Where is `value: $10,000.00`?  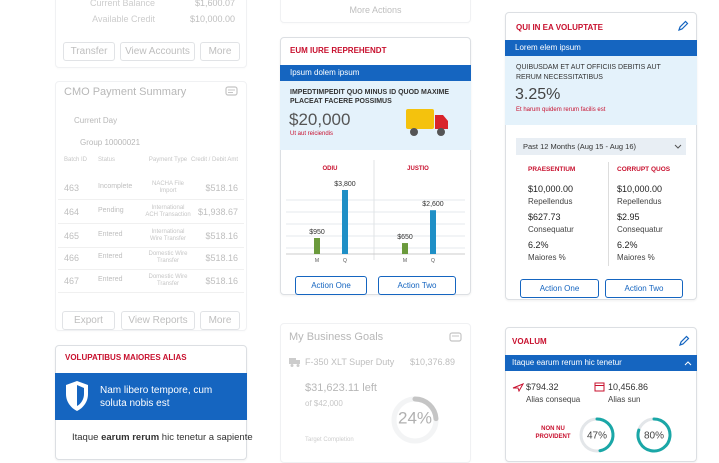 value: $10,000.00 is located at coordinates (212, 19).